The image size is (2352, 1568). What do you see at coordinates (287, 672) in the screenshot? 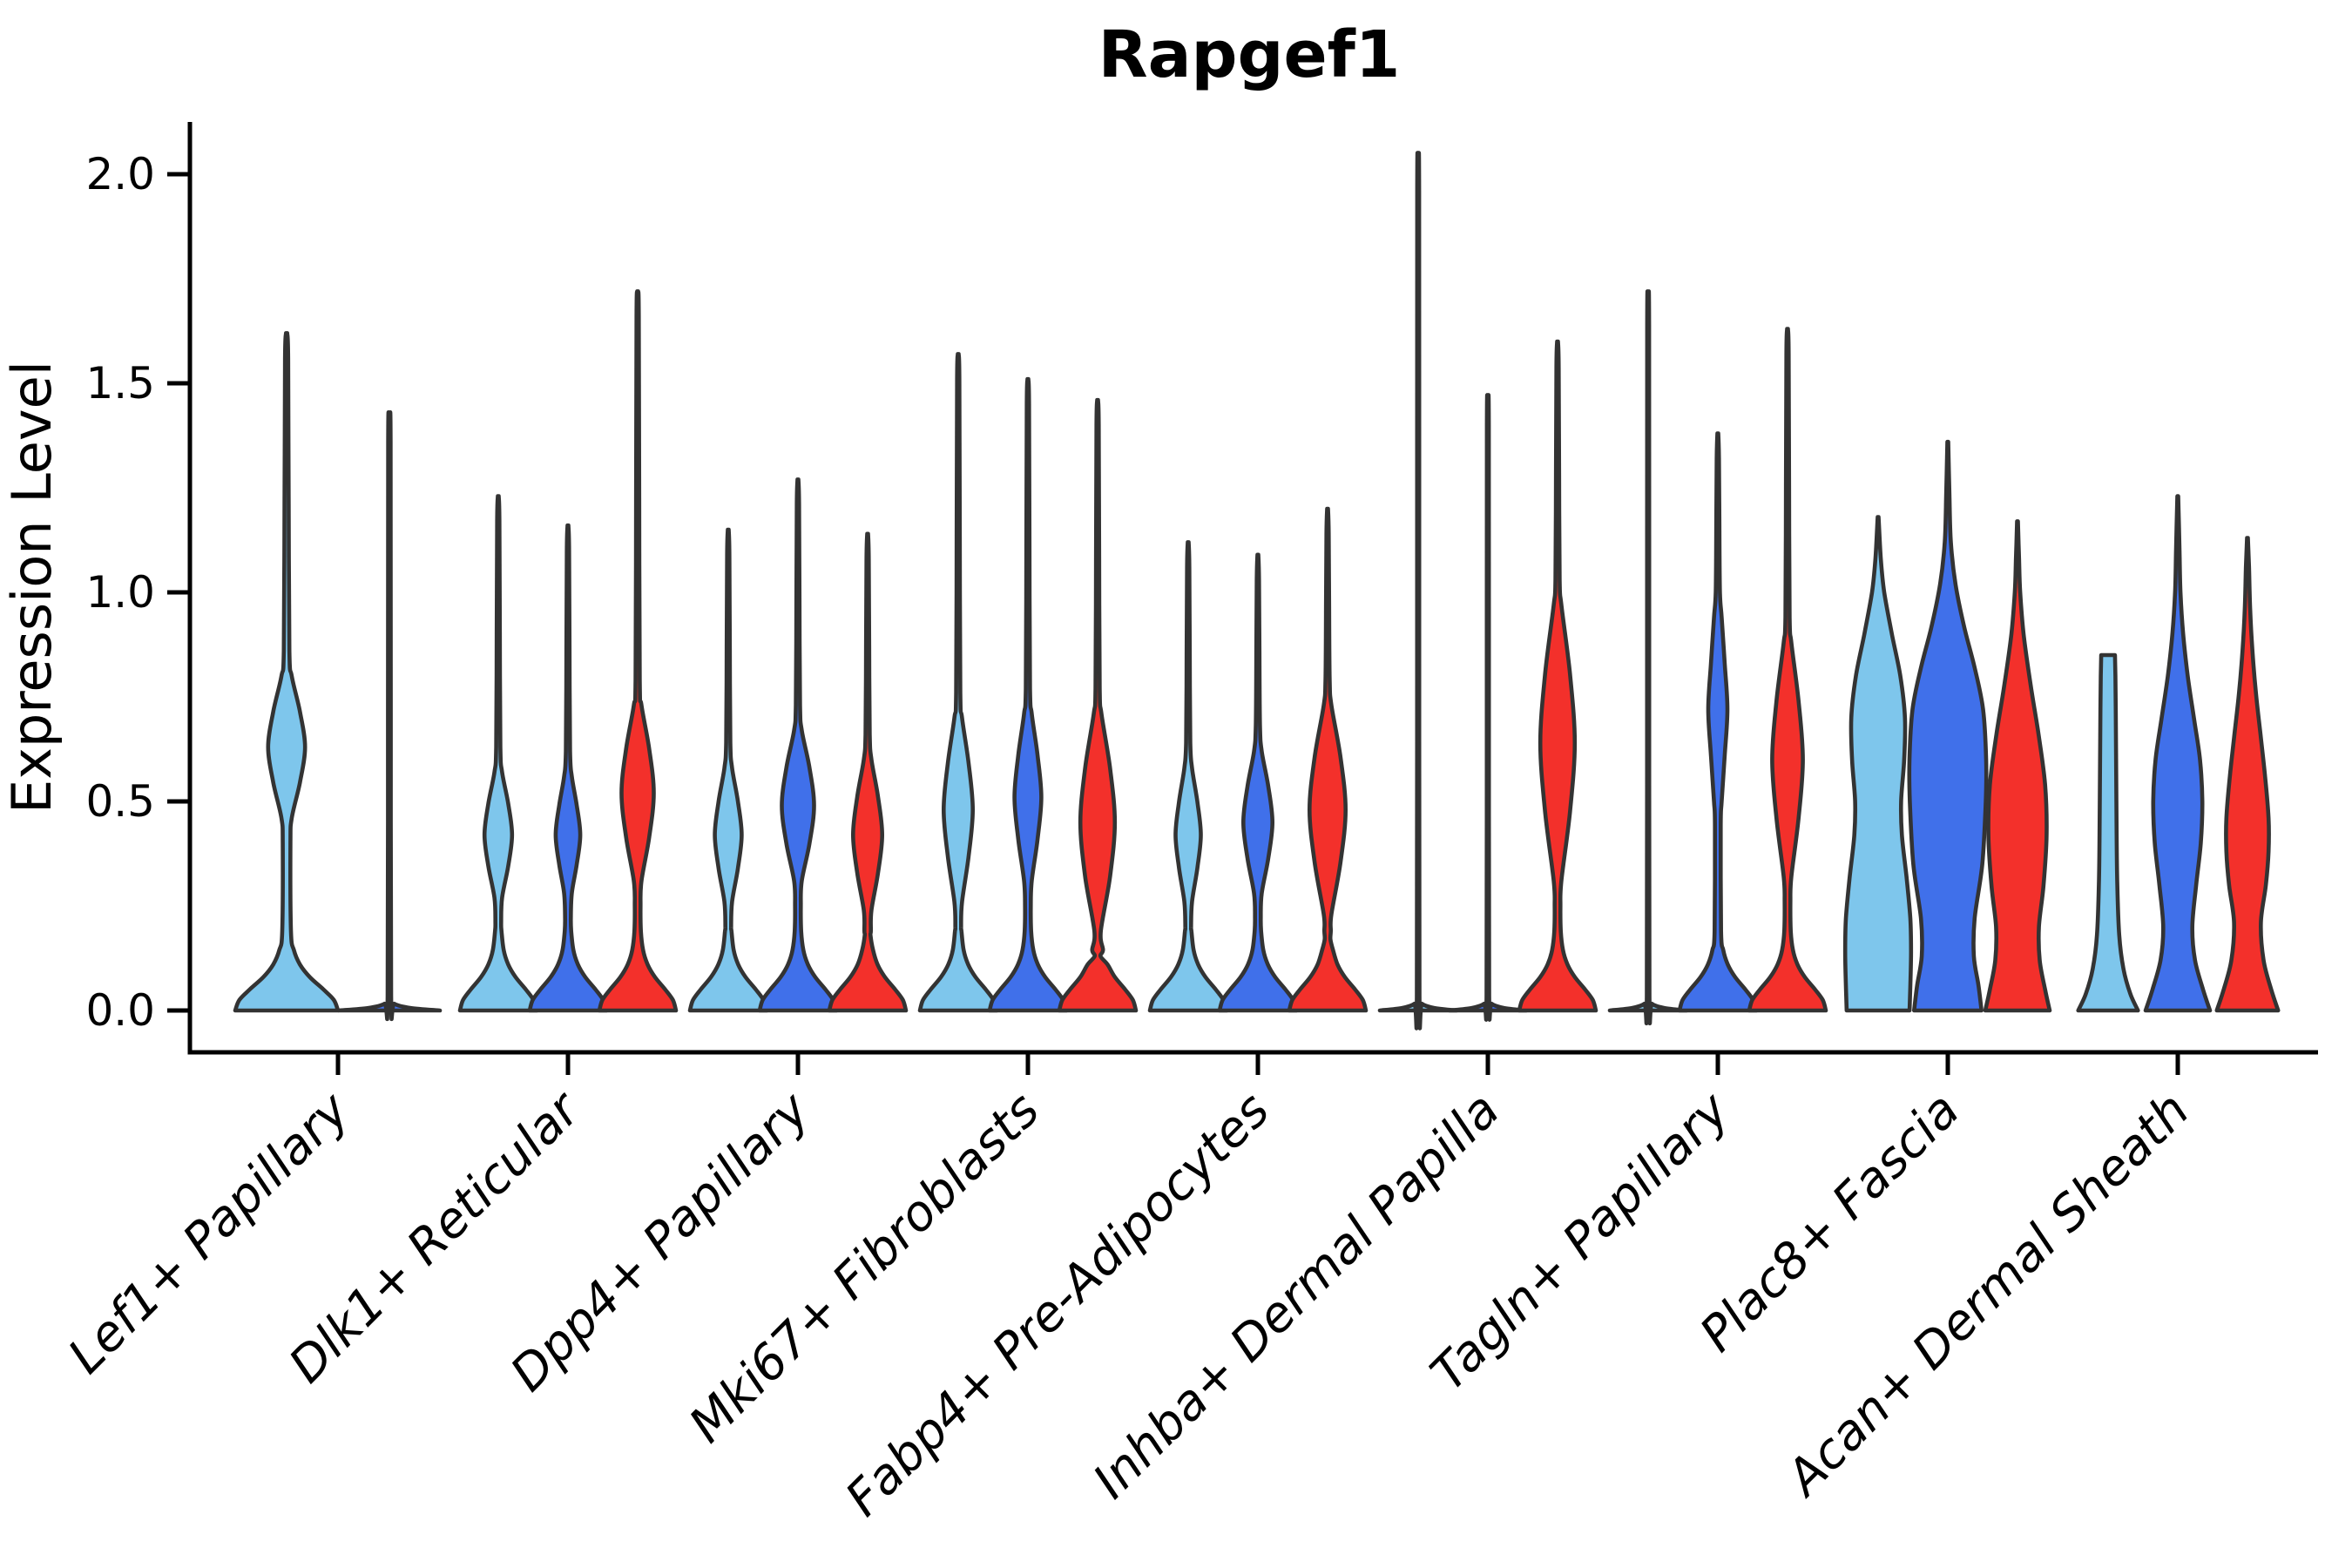
I see `violin-lef1-papillary-s0` at bounding box center [287, 672].